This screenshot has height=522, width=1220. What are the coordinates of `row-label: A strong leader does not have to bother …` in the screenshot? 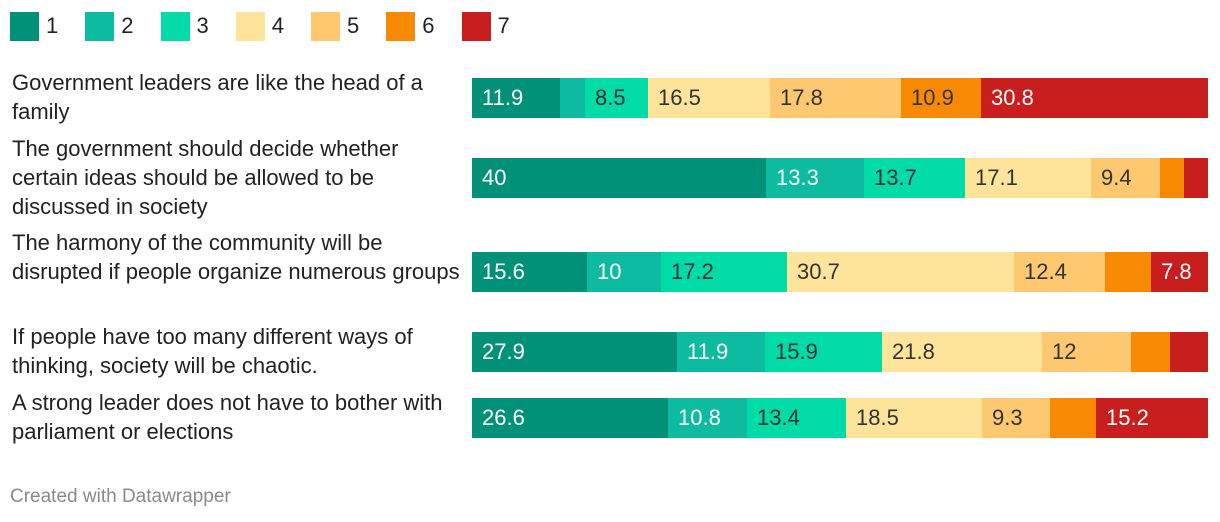 It's located at (227, 417).